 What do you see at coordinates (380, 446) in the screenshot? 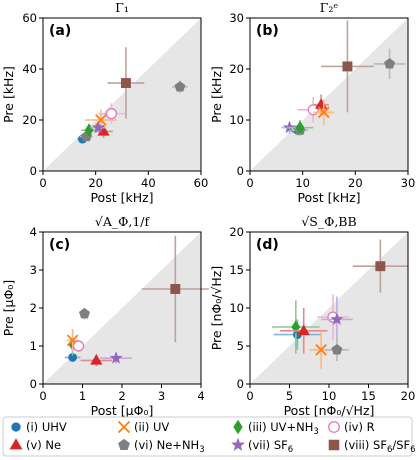
I see `legend-label: (viii) SF6/SF6` at bounding box center [380, 446].